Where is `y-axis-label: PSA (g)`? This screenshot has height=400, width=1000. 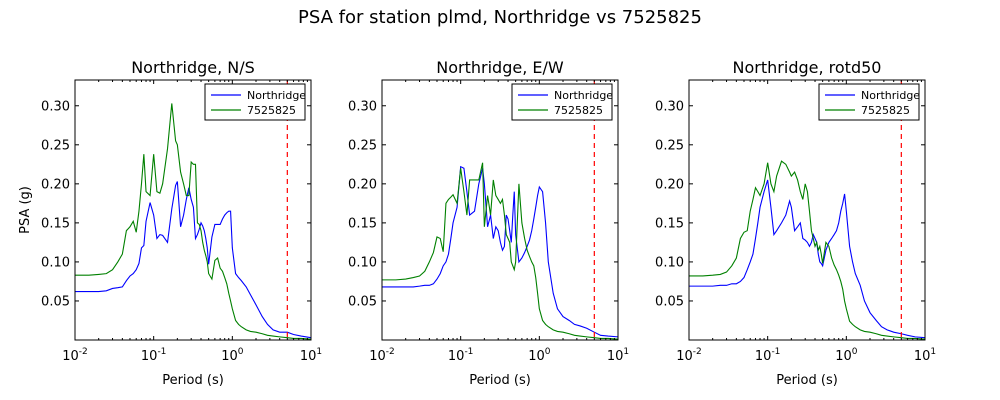
y-axis-label: PSA (g) is located at coordinates (25, 210).